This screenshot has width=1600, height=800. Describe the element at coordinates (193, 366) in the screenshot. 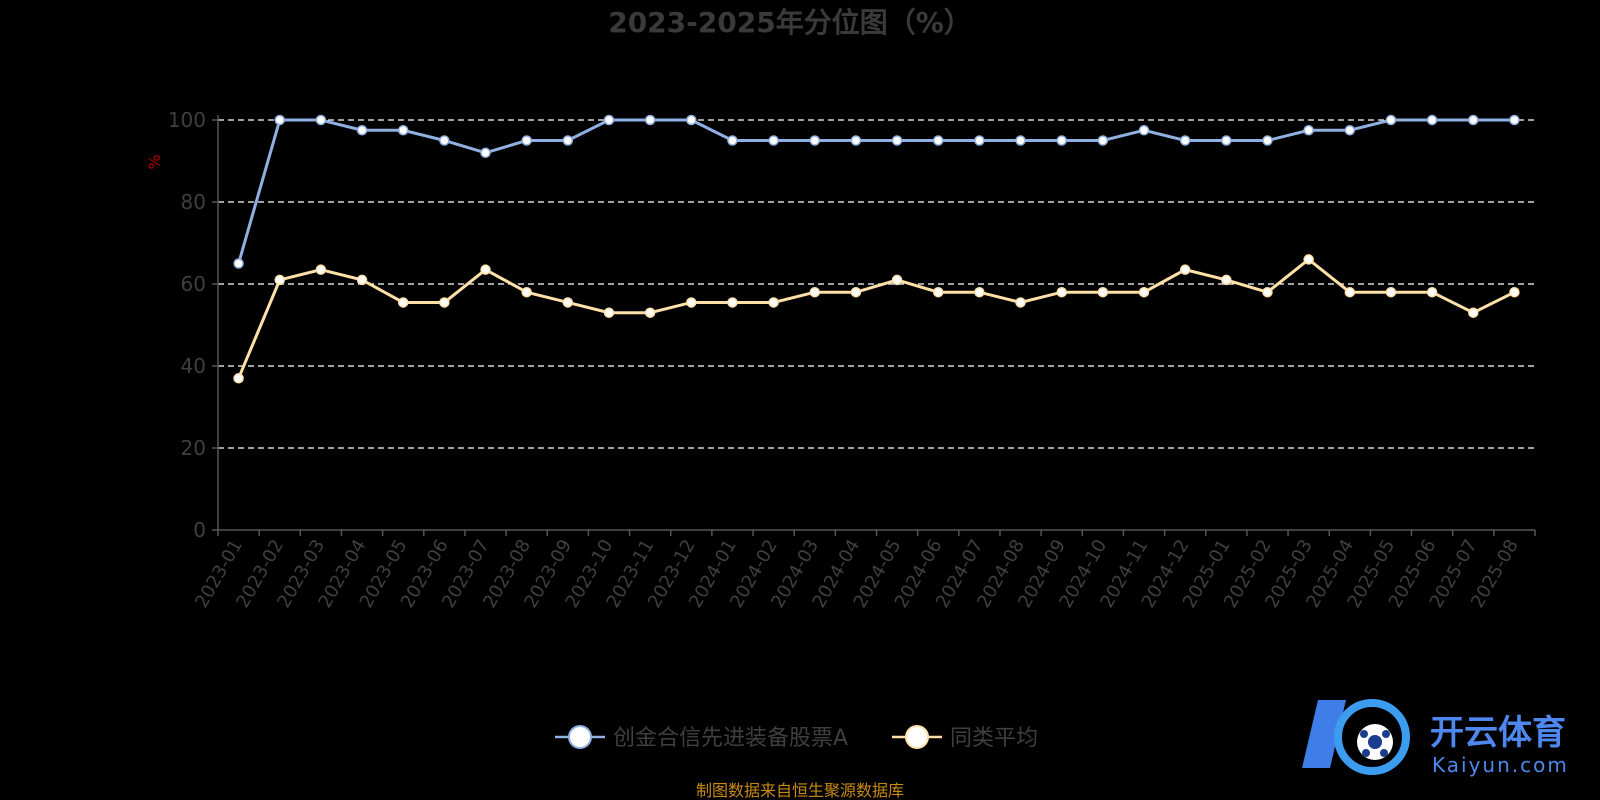

I see `y-tick-label: 40` at that location.